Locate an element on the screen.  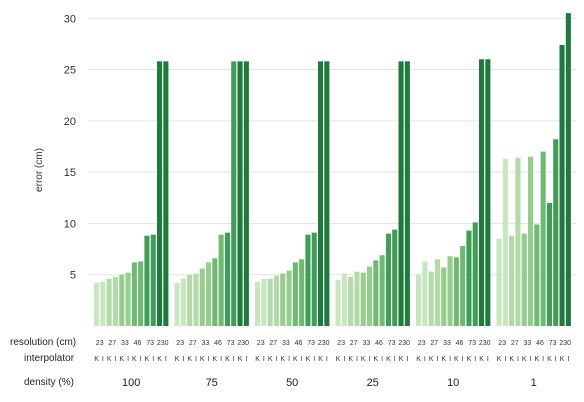
y-tick-label: 25 is located at coordinates (70, 71).